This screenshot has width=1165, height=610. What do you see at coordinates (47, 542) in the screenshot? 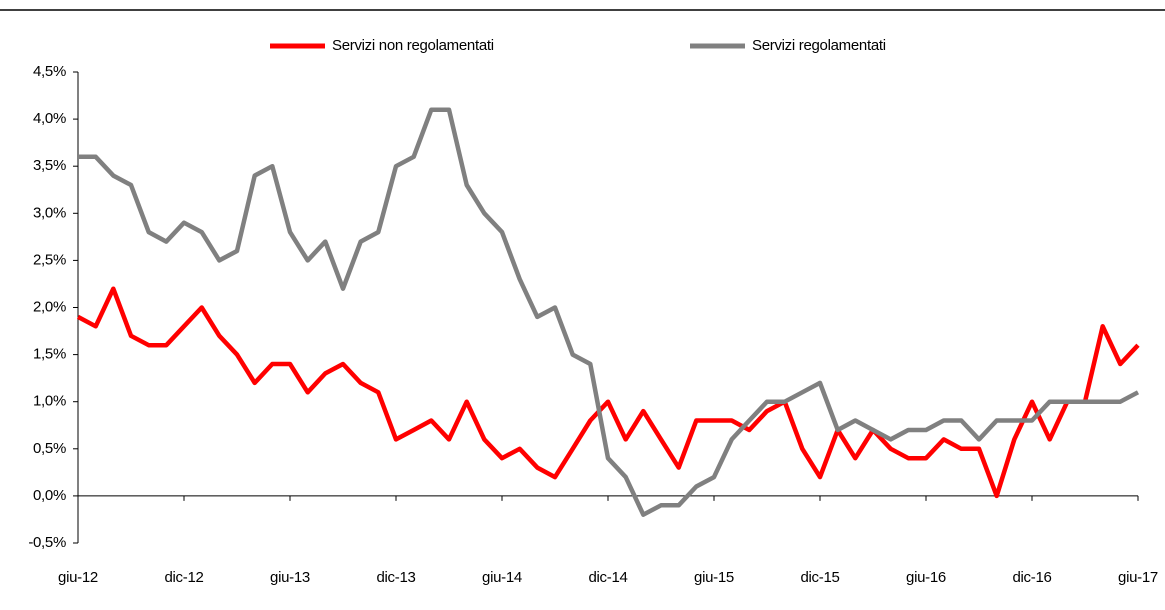
I see `y-tick-label: -0,5%` at bounding box center [47, 542].